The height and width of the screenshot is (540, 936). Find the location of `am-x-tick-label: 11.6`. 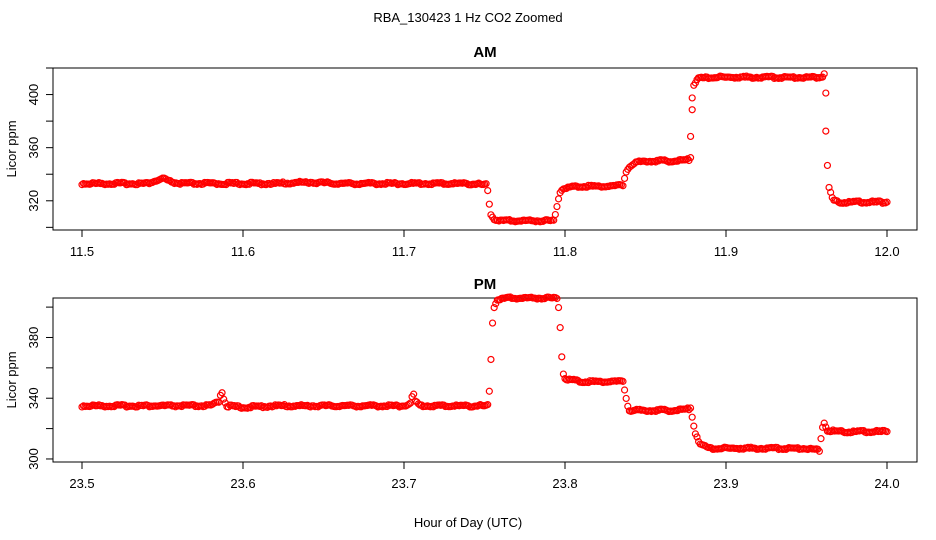

am-x-tick-label: 11.6 is located at coordinates (243, 251).